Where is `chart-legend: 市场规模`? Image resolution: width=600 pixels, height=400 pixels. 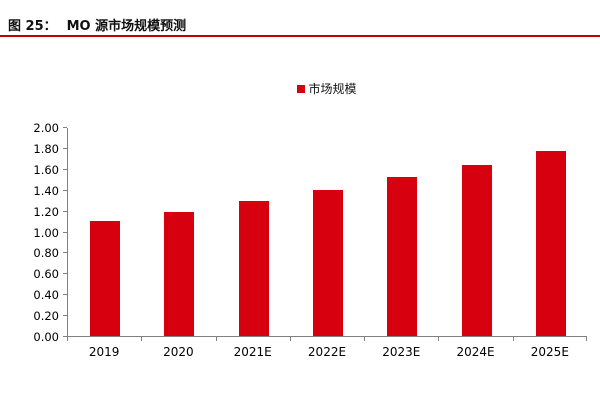 chart-legend: 市场规模 is located at coordinates (327, 88).